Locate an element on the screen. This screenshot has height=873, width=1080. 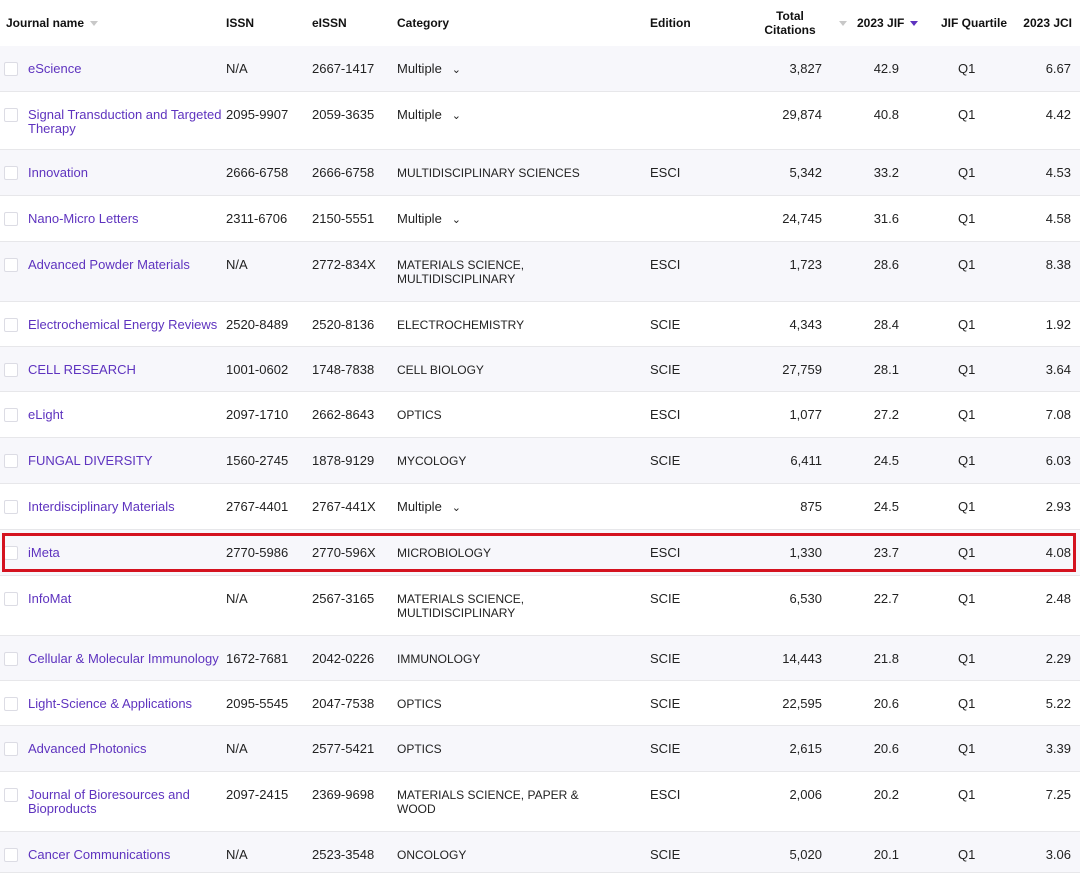
journal-name-link: Journal of Bioresources and Bioproducts is located at coordinates (109, 801).